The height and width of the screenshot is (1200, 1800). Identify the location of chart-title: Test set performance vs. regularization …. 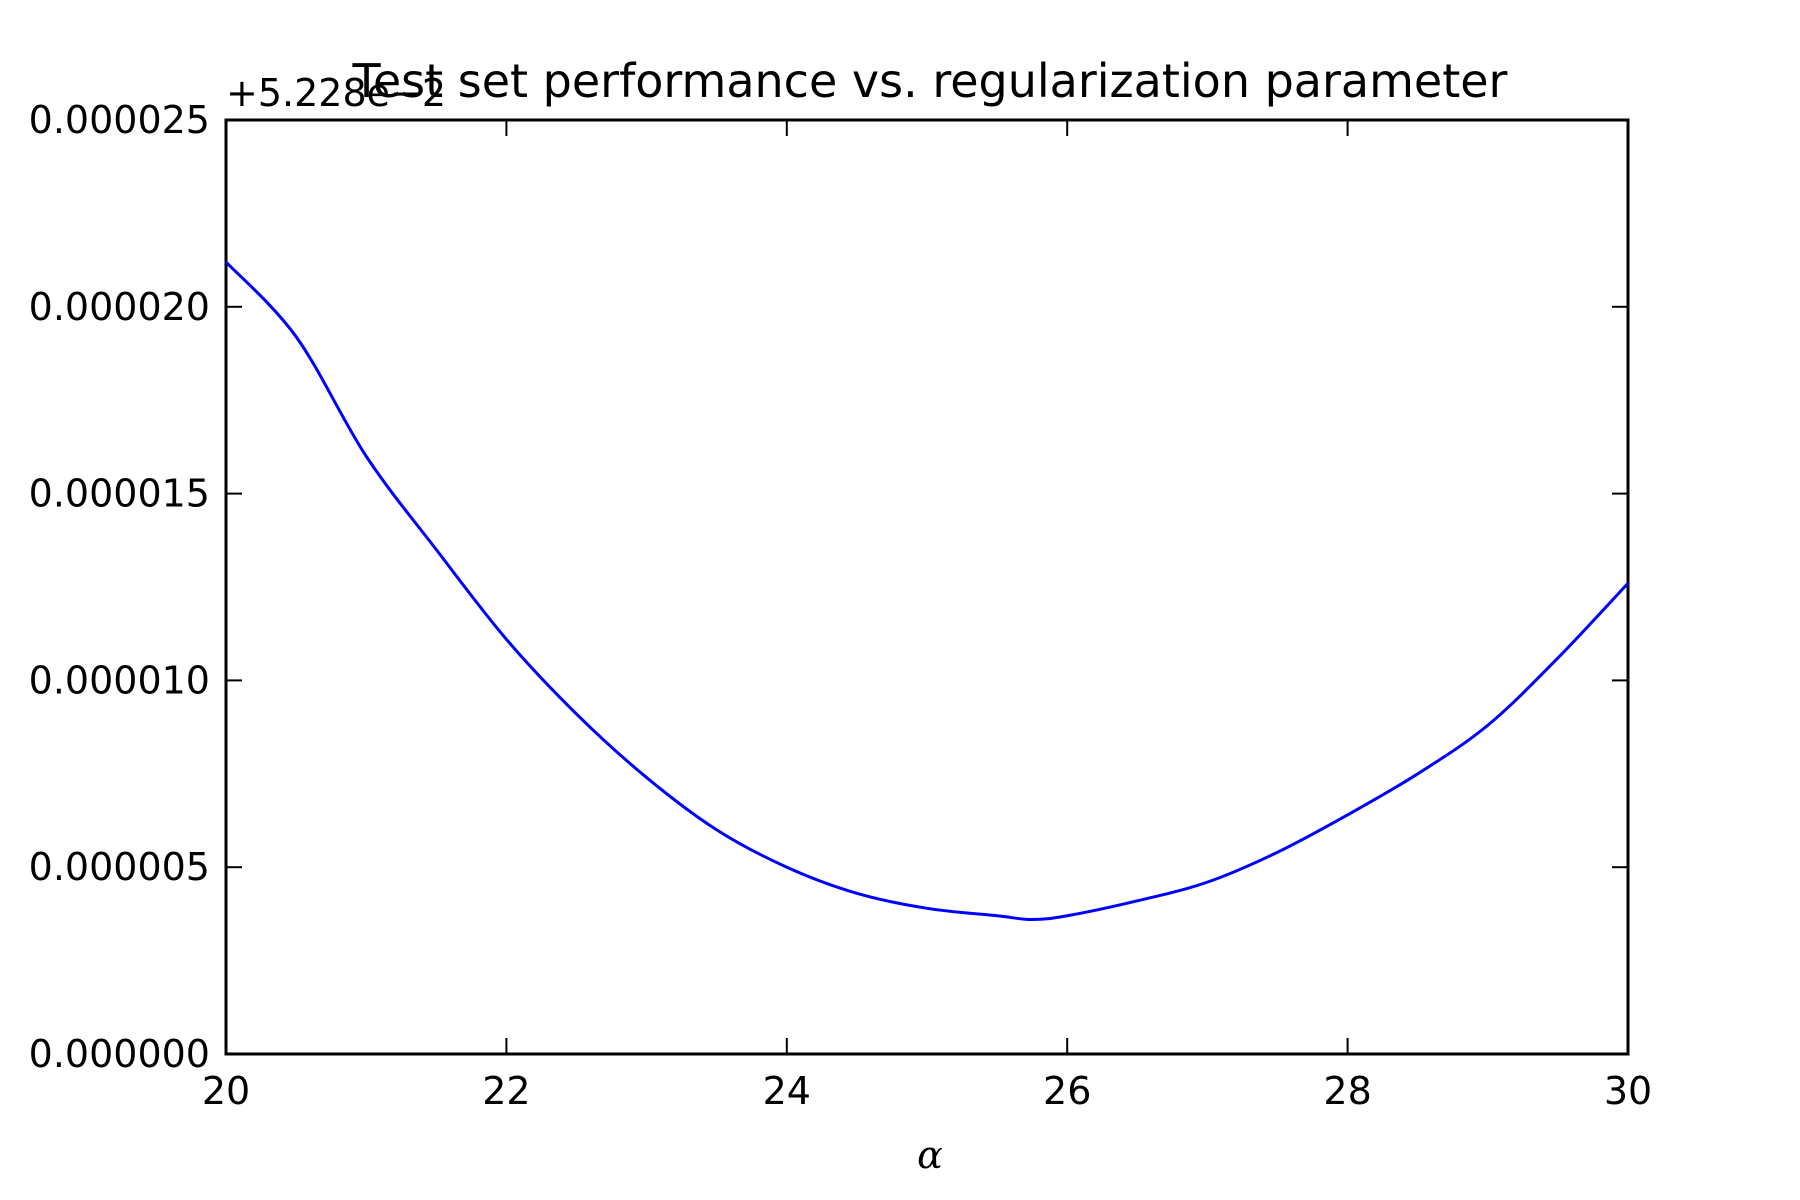
(930, 81).